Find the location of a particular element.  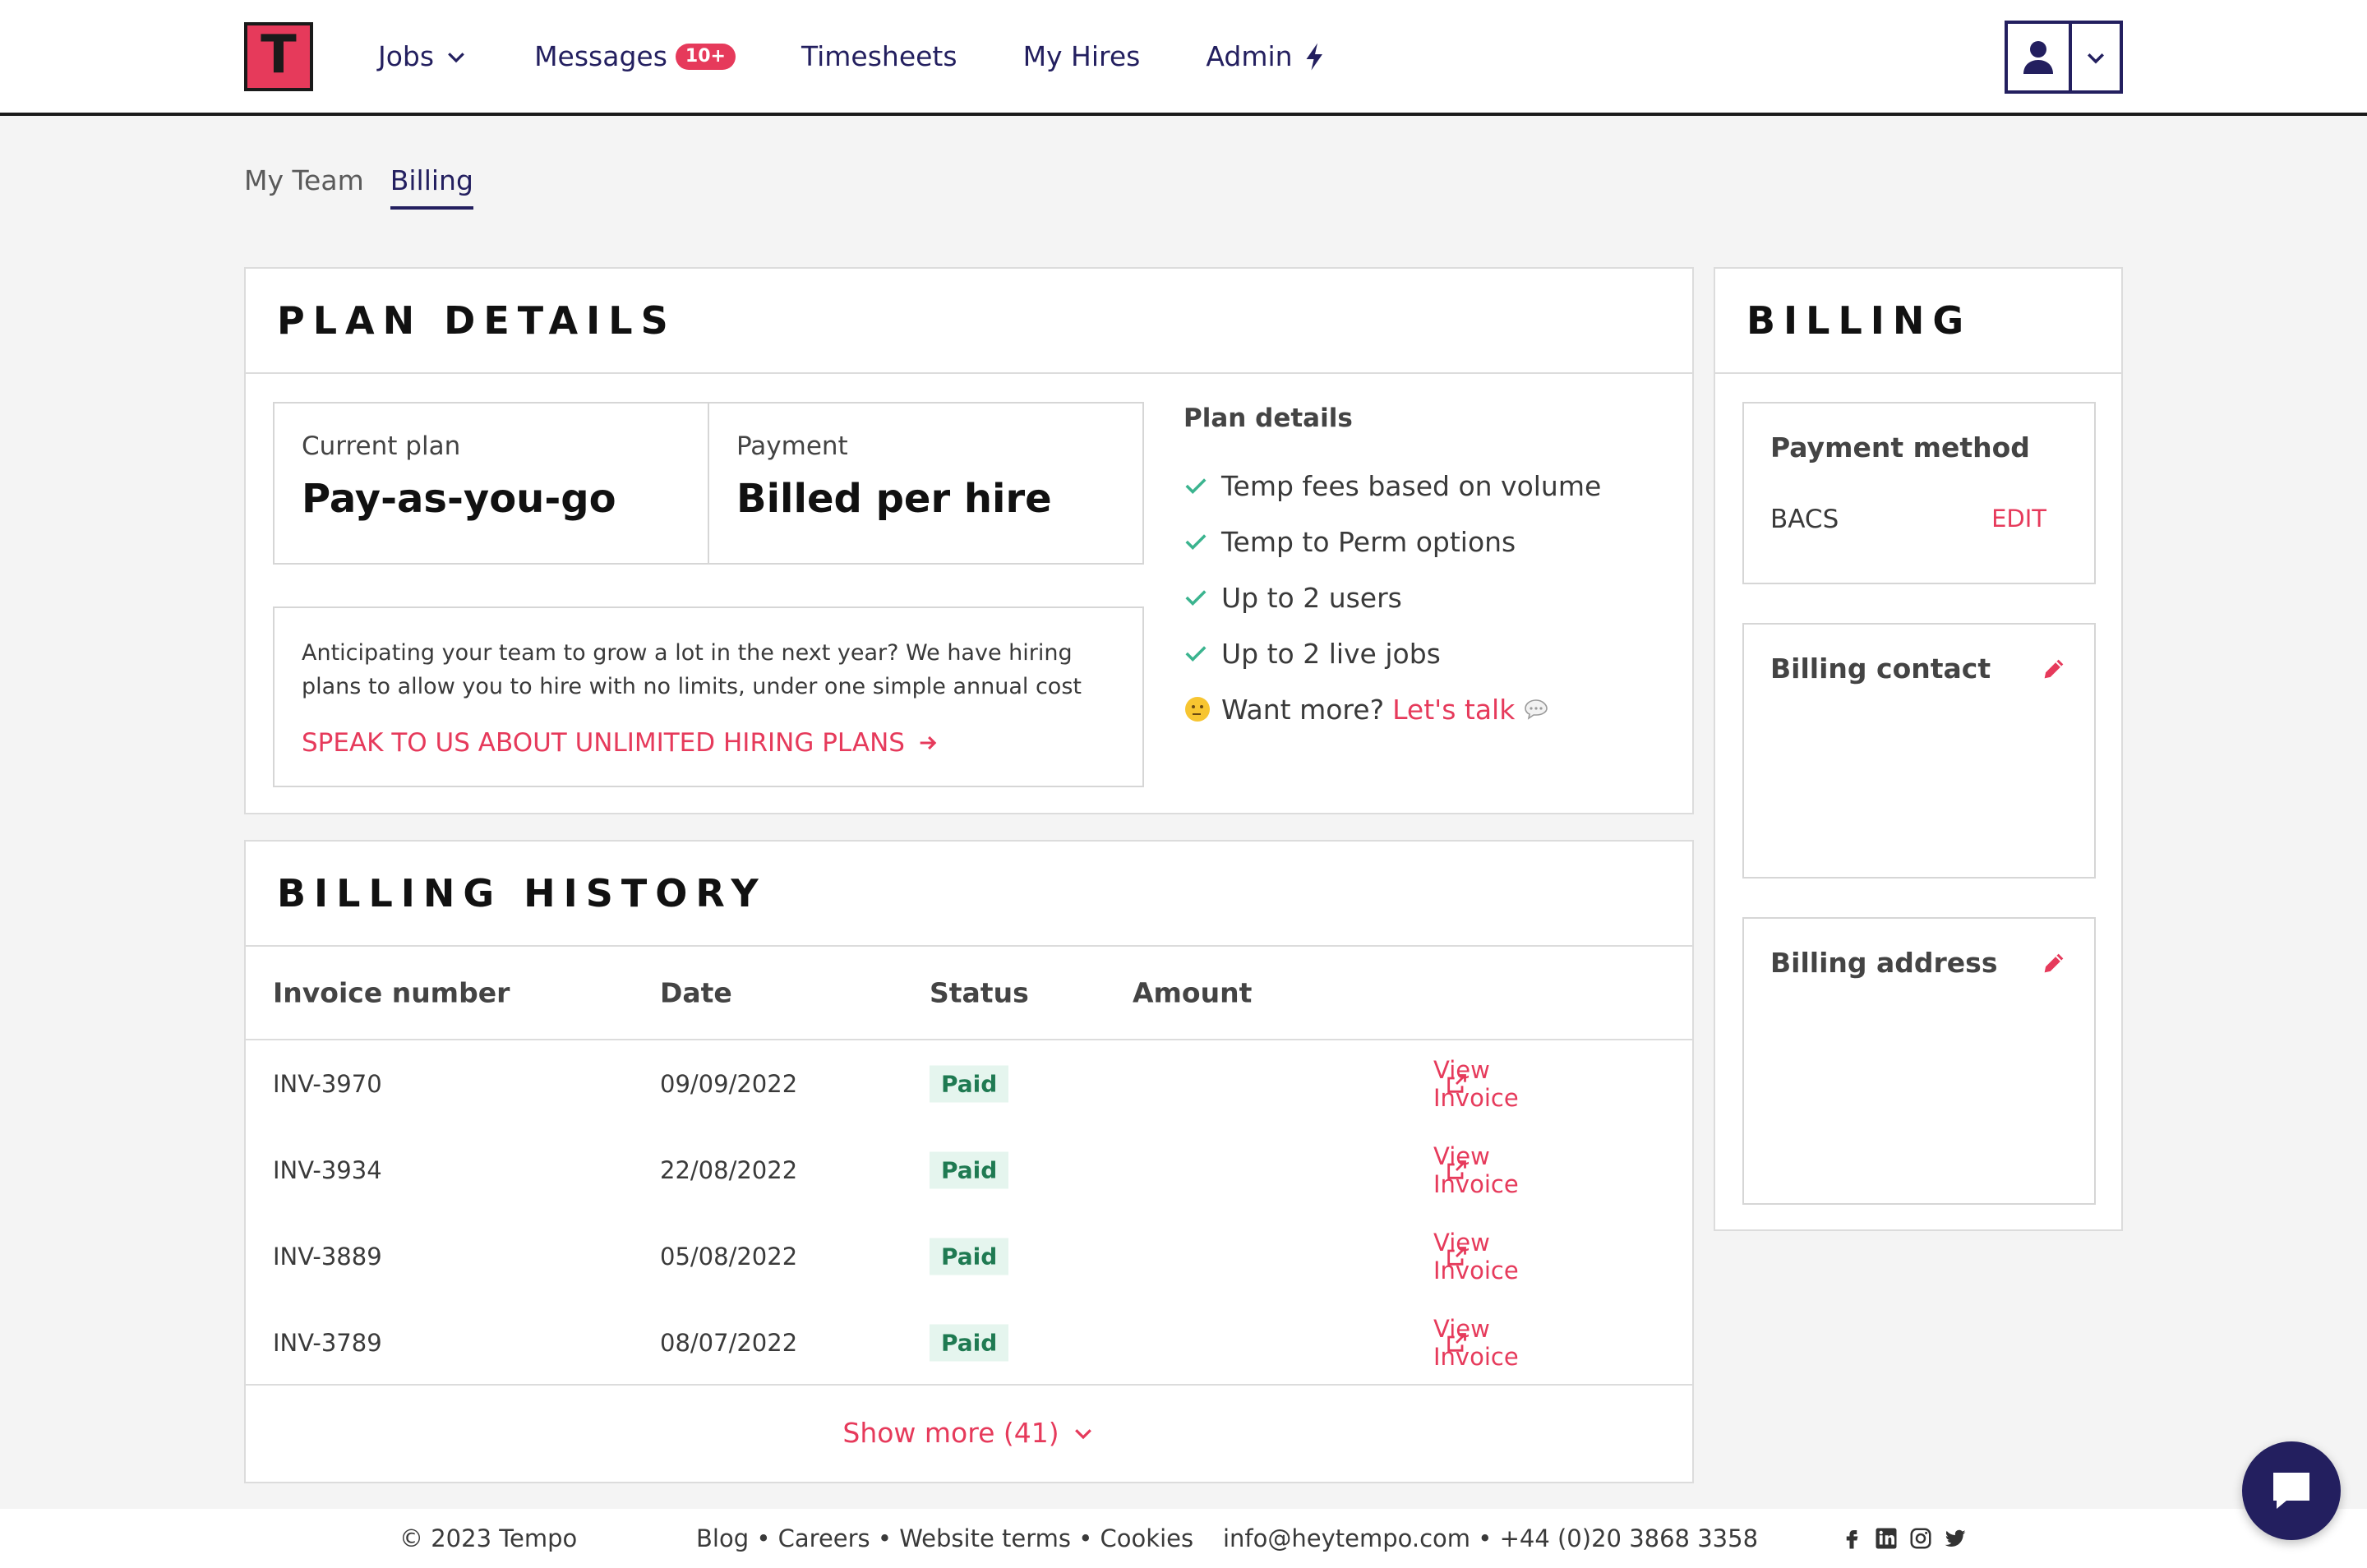

billing-address-label: Billing address is located at coordinates (1884, 963).